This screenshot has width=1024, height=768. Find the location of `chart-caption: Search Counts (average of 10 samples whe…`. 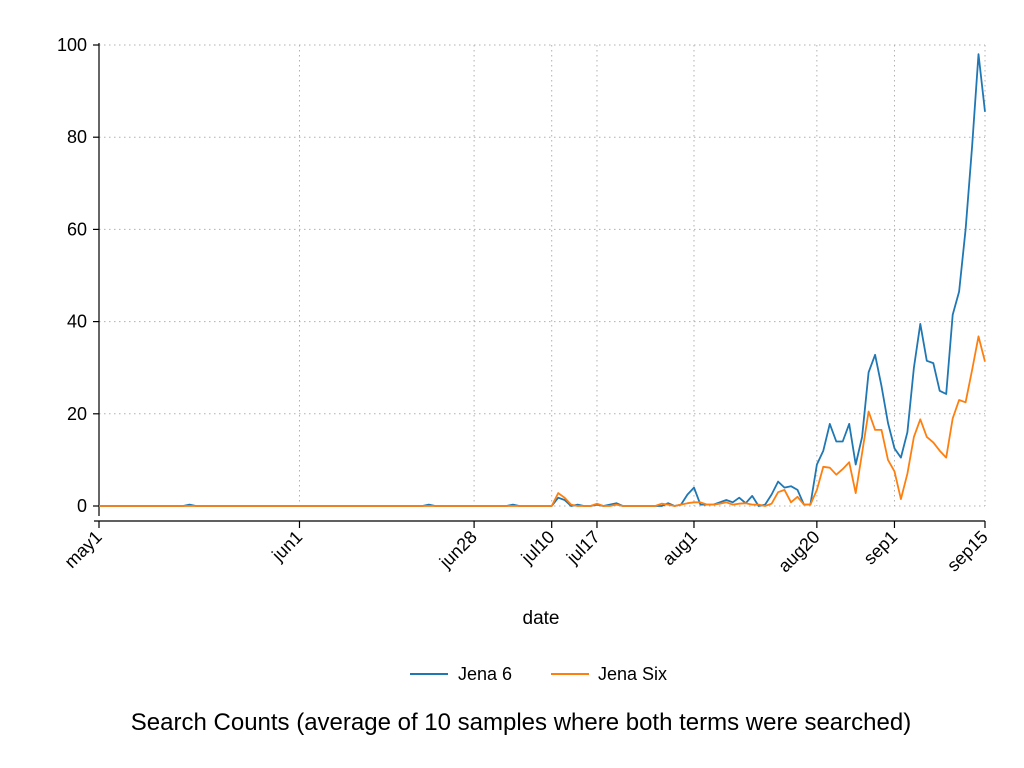

chart-caption: Search Counts (average of 10 samples whe… is located at coordinates (521, 722).